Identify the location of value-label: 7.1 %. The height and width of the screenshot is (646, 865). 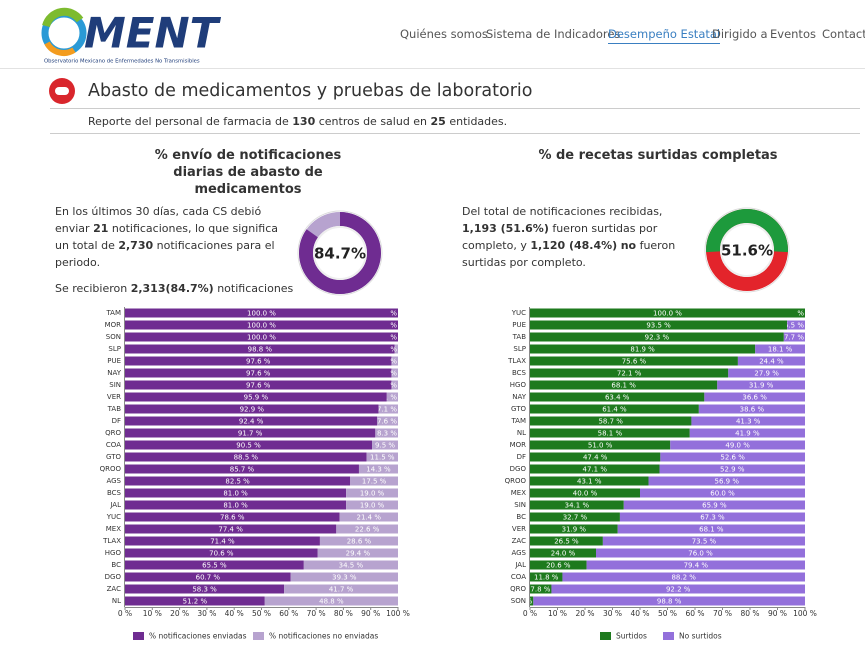
(387, 409).